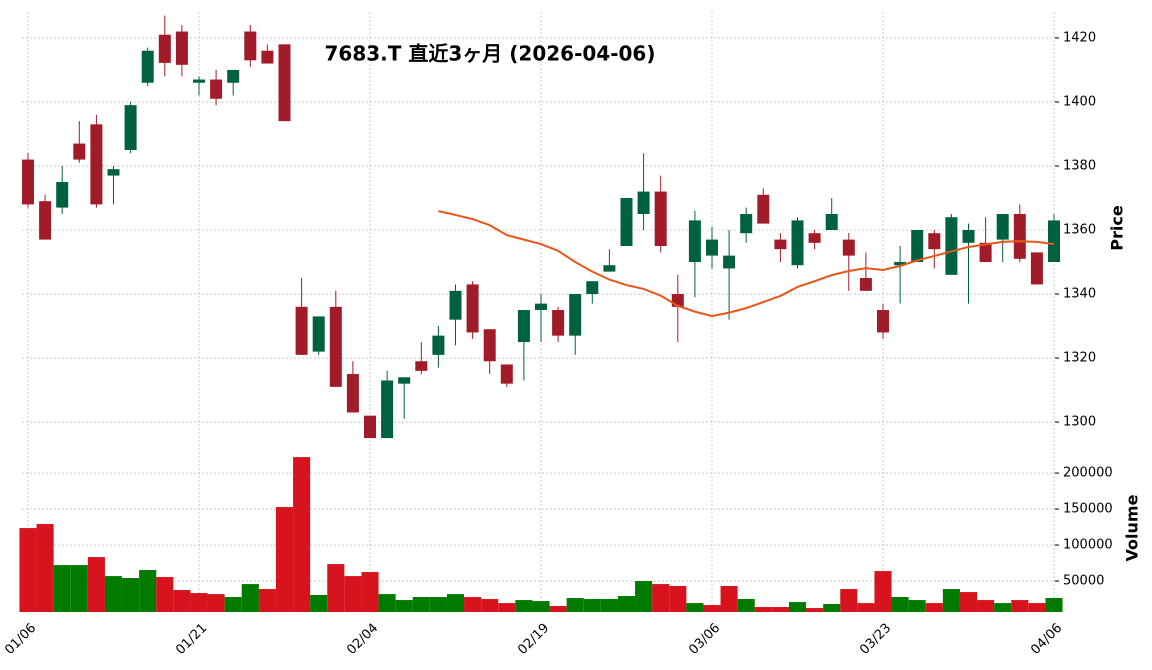  Describe the element at coordinates (533, 639) in the screenshot. I see `x-tick-label: 02/19` at that location.